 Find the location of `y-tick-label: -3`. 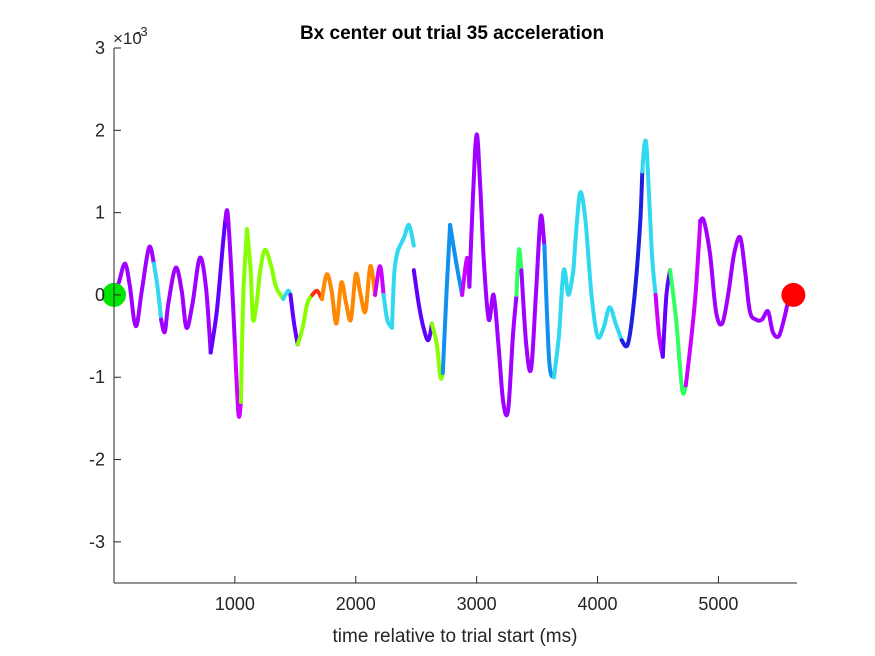

y-tick-label: -3 is located at coordinates (97, 542).